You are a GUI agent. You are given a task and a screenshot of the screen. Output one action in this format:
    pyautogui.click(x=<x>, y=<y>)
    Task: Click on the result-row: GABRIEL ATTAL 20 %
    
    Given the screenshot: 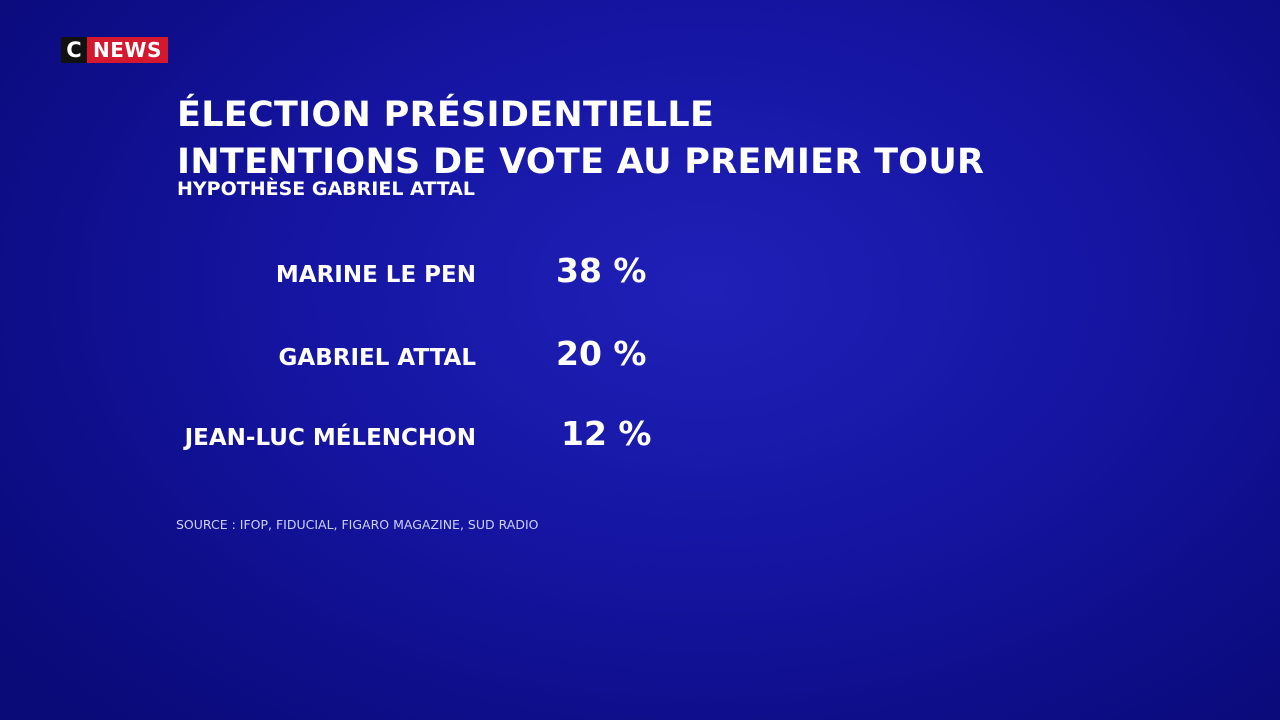 What is the action you would take?
    pyautogui.click(x=350, y=354)
    